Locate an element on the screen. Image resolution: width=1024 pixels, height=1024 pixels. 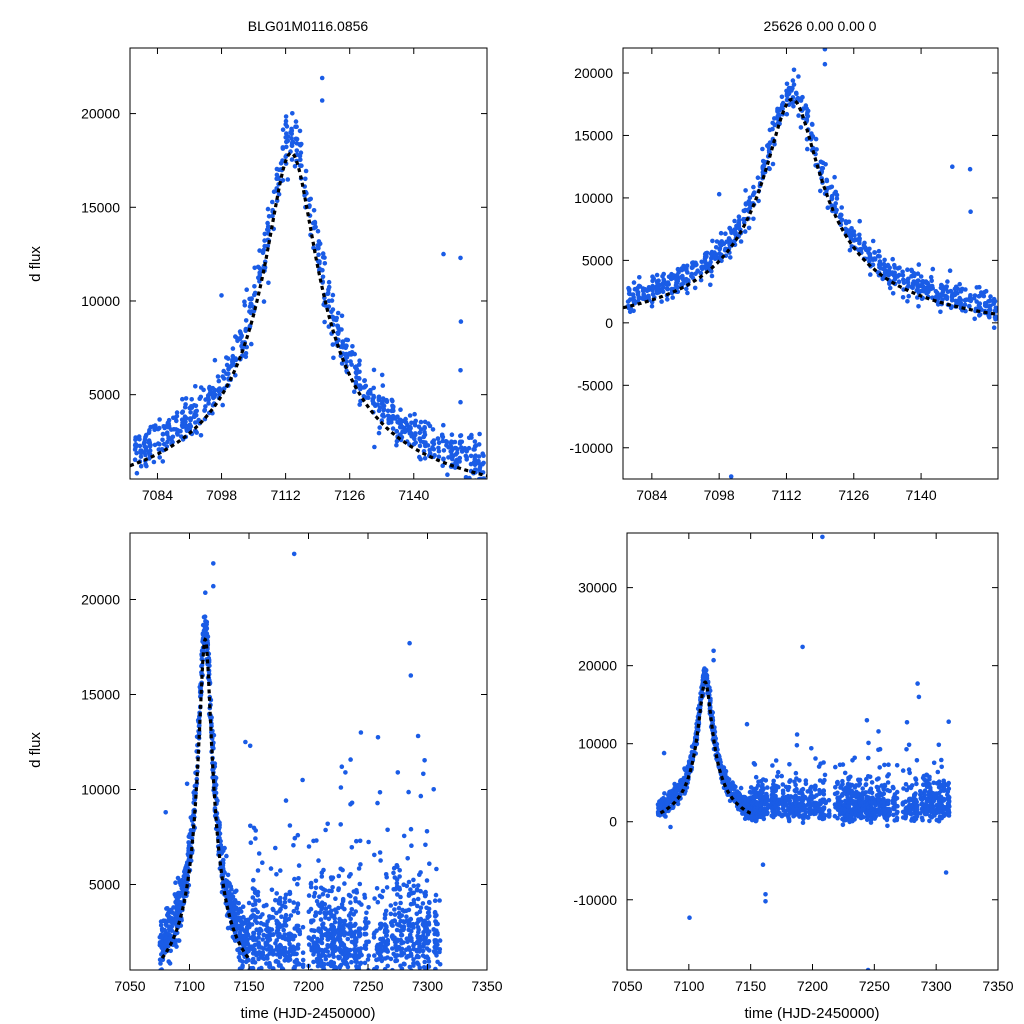
y-tick-label: -10000 is located at coordinates (591, 448).